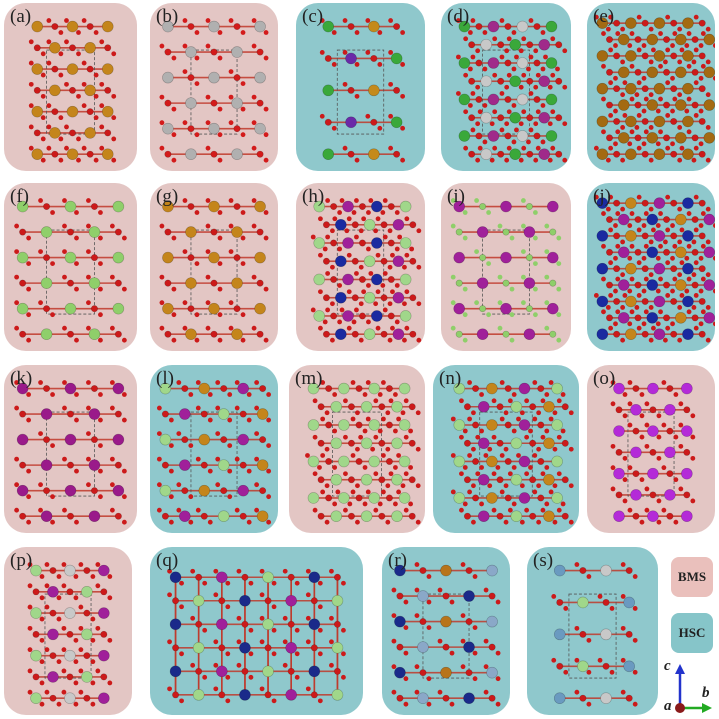 This screenshot has width=719, height=719. I want to click on panel-label: (l), so click(165, 378).